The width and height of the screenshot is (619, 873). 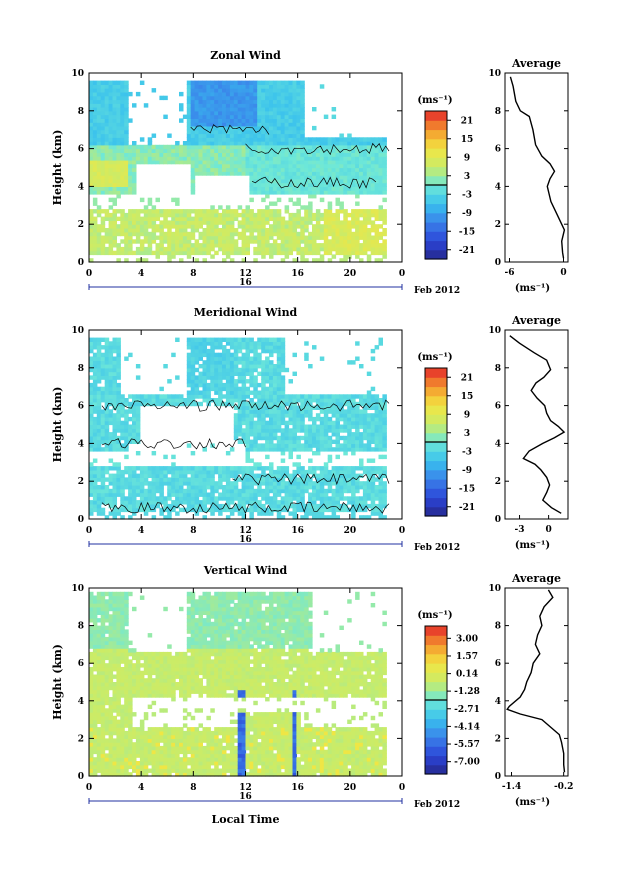 What do you see at coordinates (498, 702) in the screenshot?
I see `profile-y-label-3-2: 4` at bounding box center [498, 702].